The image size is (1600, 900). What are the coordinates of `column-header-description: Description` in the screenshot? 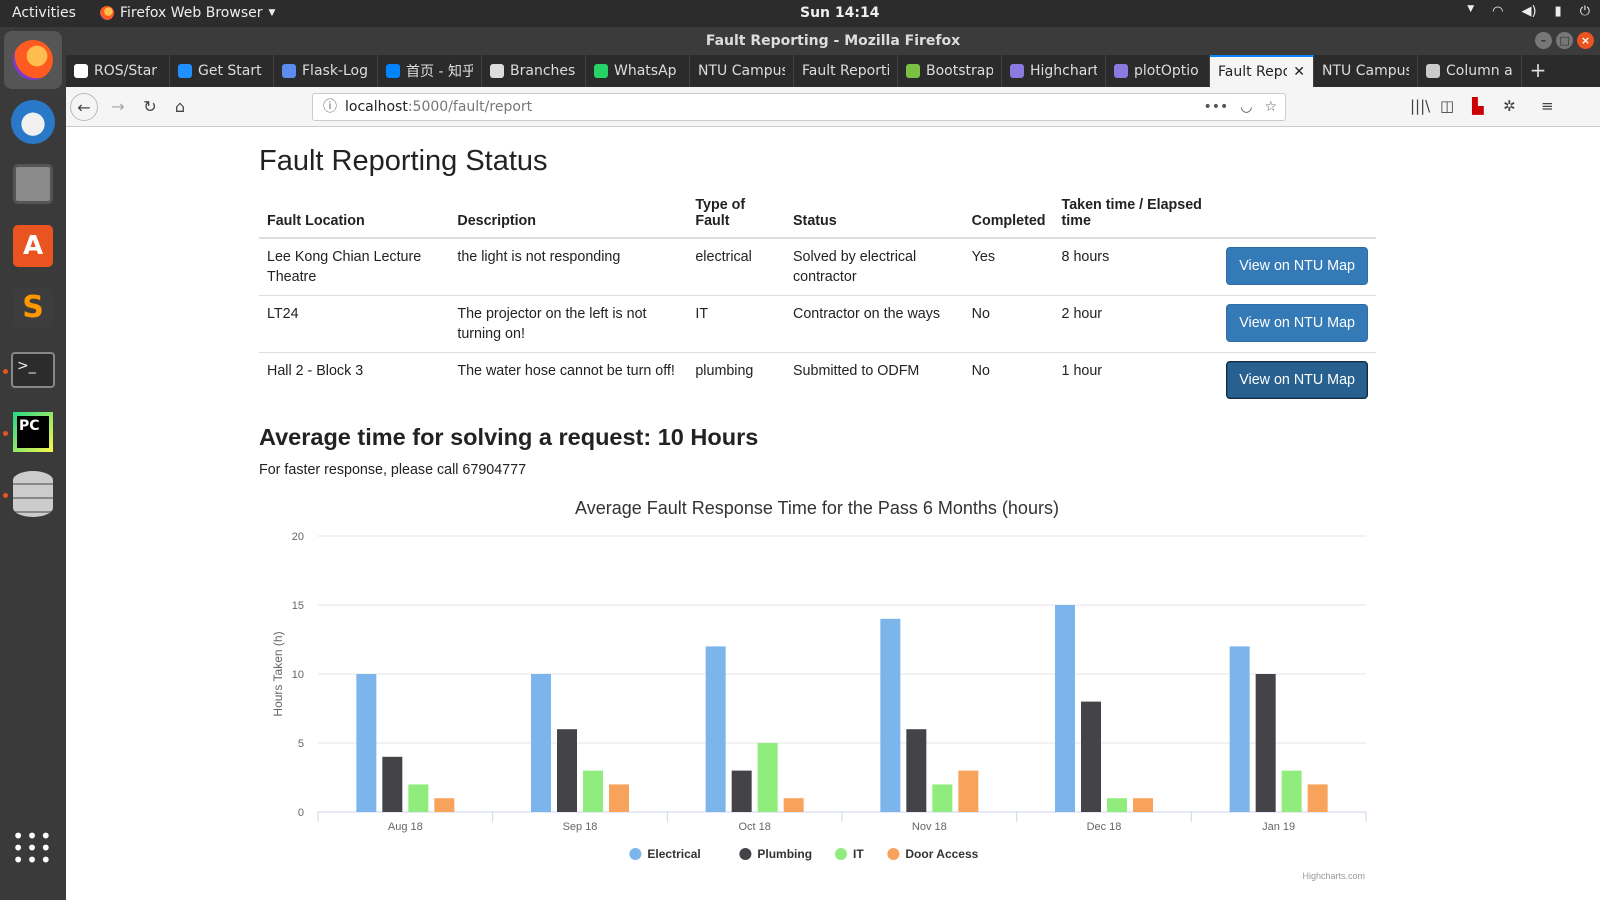 It's located at (568, 217).